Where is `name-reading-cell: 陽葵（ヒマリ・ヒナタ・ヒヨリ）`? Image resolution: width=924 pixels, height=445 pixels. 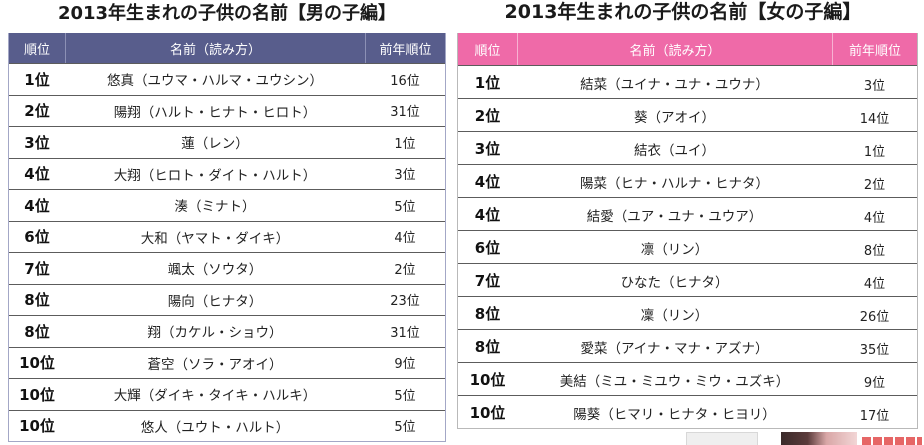
name-reading-cell: 陽葵（ヒマリ・ヒナタ・ヒヨリ） is located at coordinates (674, 414).